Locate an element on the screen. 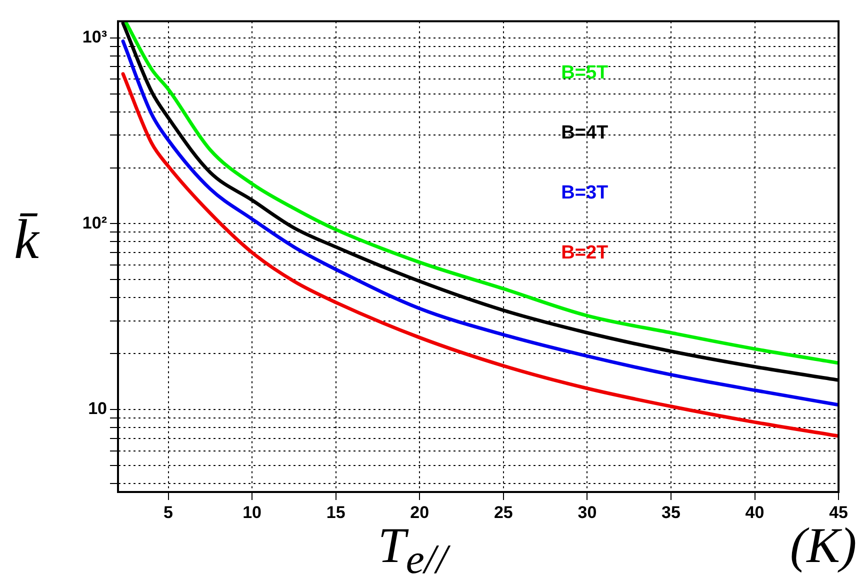  y-axis-title: k̄ is located at coordinates (26, 240).